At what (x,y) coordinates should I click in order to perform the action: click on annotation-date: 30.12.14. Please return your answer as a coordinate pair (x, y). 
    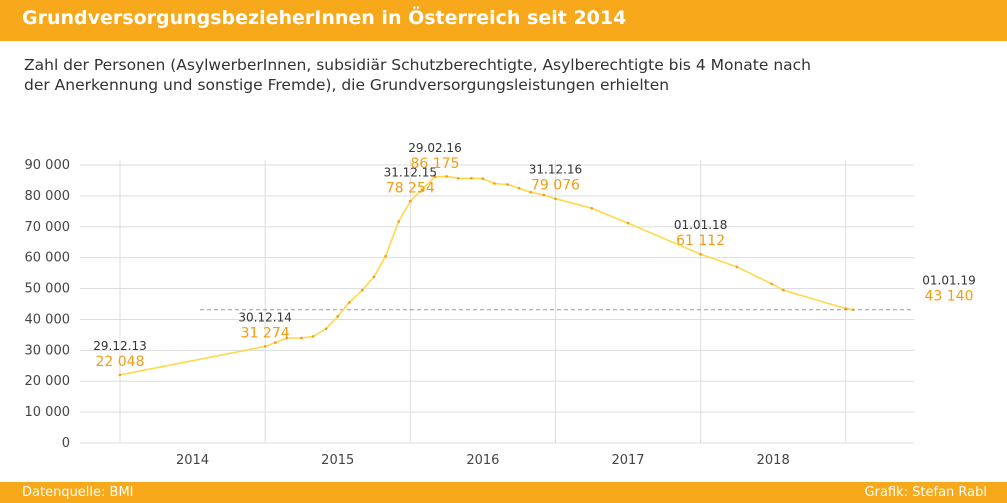
    Looking at the image, I should click on (264, 317).